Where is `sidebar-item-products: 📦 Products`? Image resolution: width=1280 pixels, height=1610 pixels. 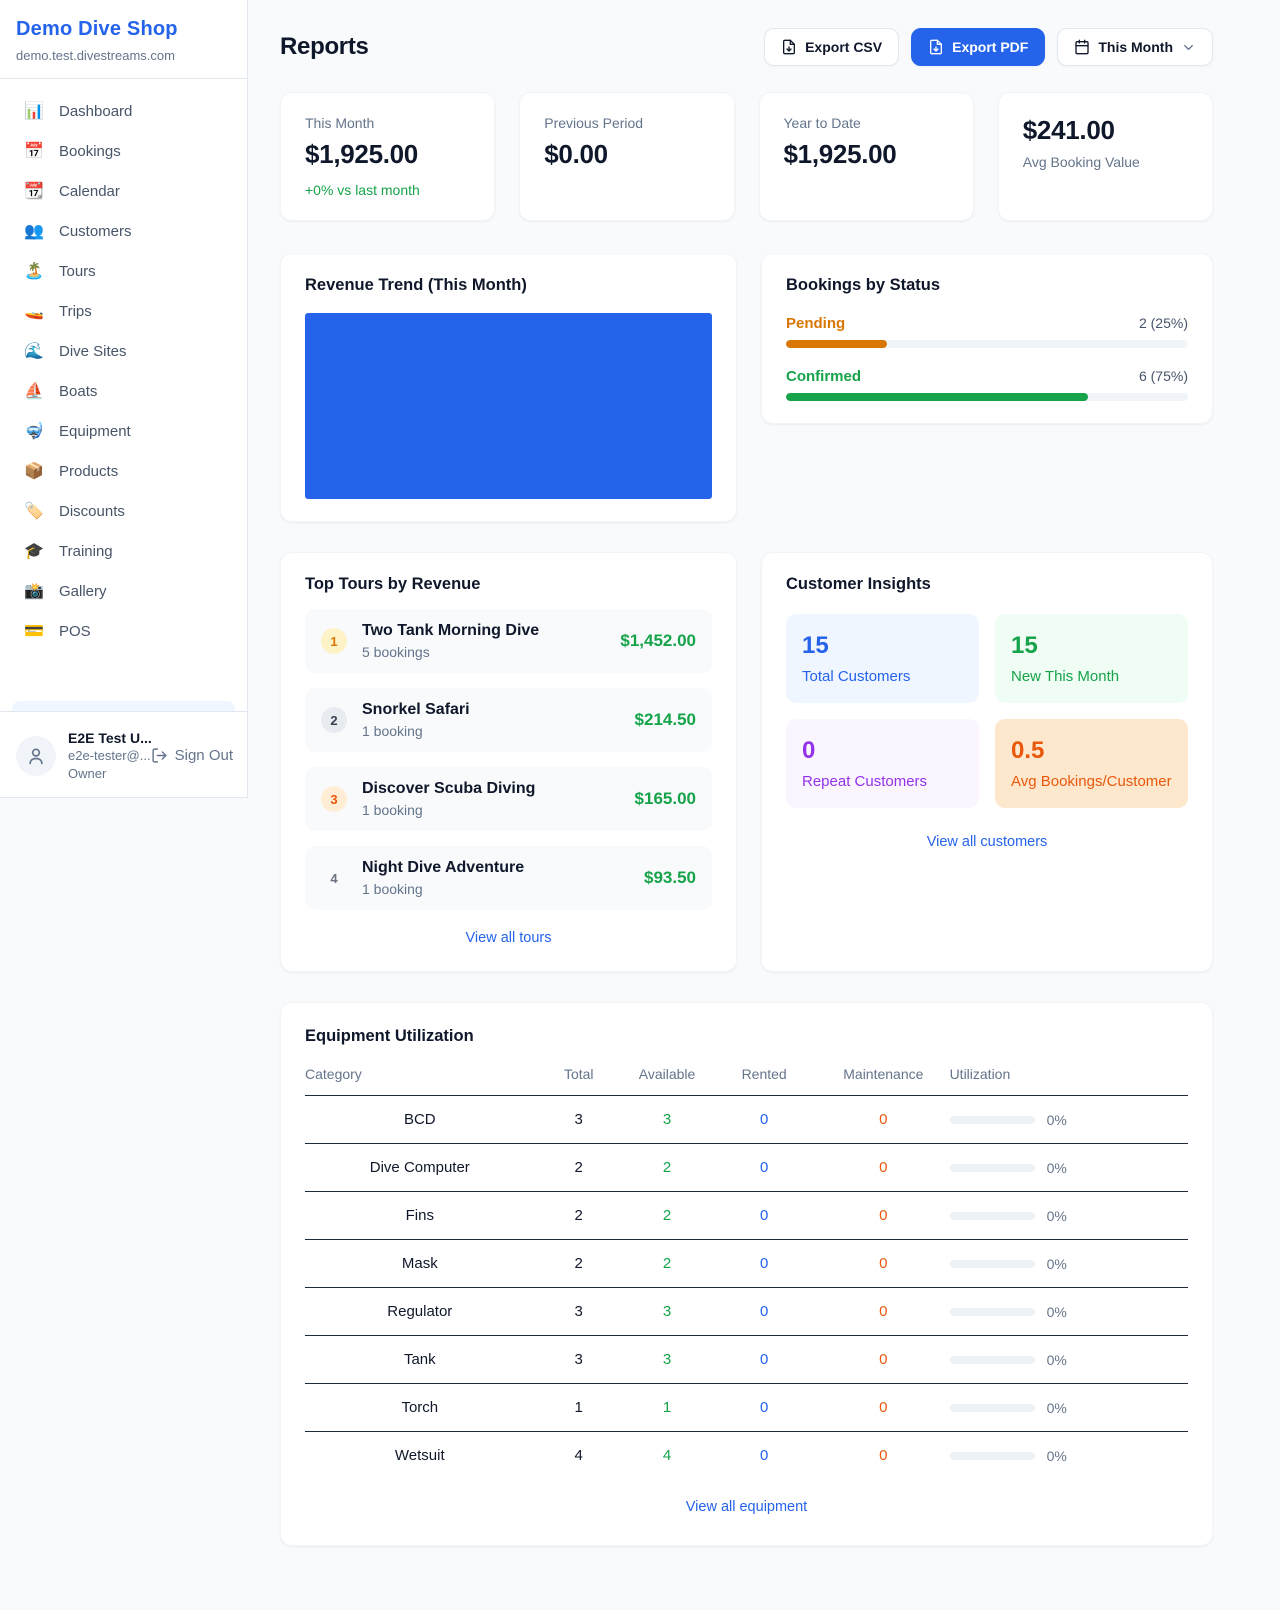
sidebar-item-products: 📦 Products is located at coordinates (123, 471).